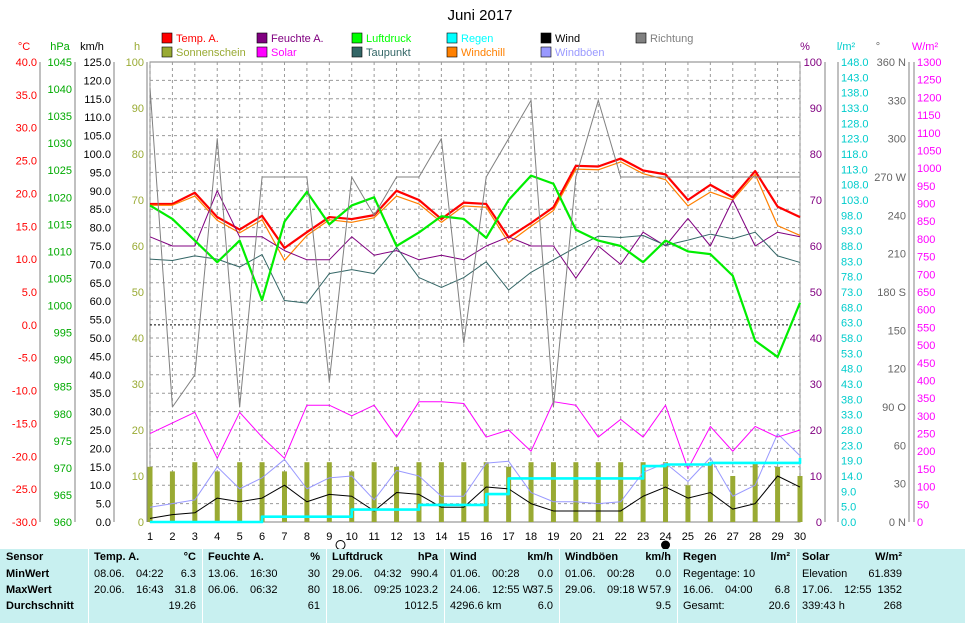  I want to click on stats-cell: 1023.2, so click(421, 590).